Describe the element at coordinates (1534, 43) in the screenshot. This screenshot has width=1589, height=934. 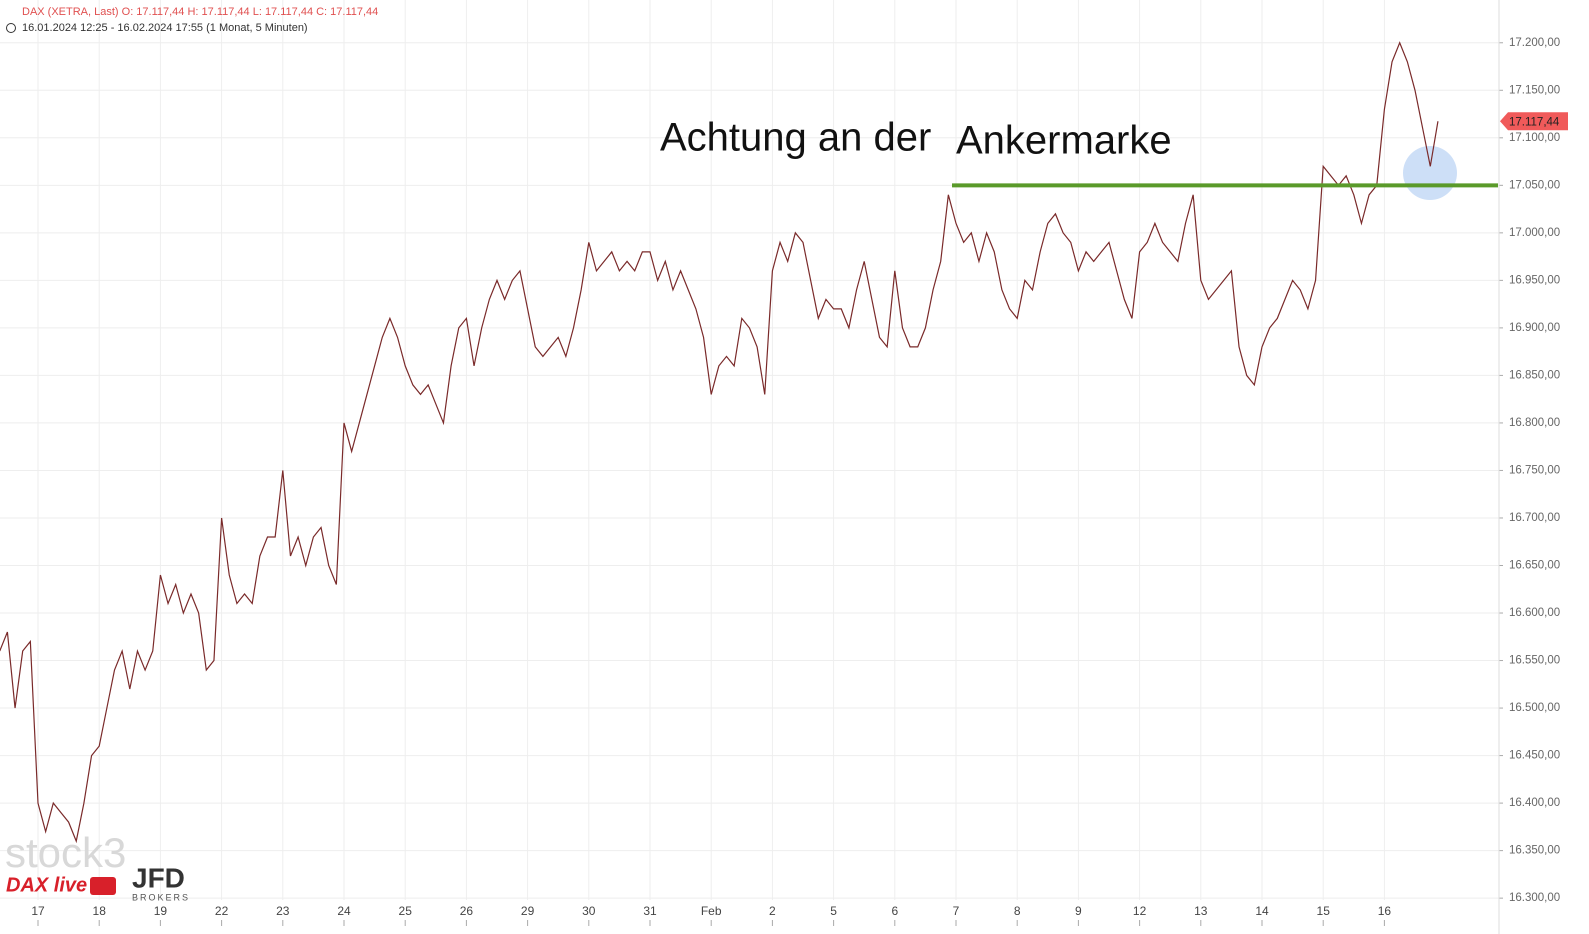
I see `y-tick-label: 17.200,00` at that location.